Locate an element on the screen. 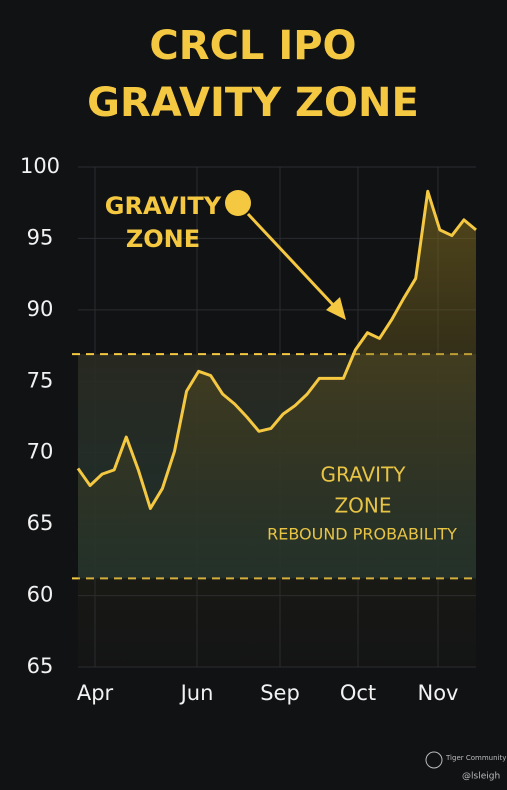 The height and width of the screenshot is (790, 507). annotation-arrow is located at coordinates (292, 261).